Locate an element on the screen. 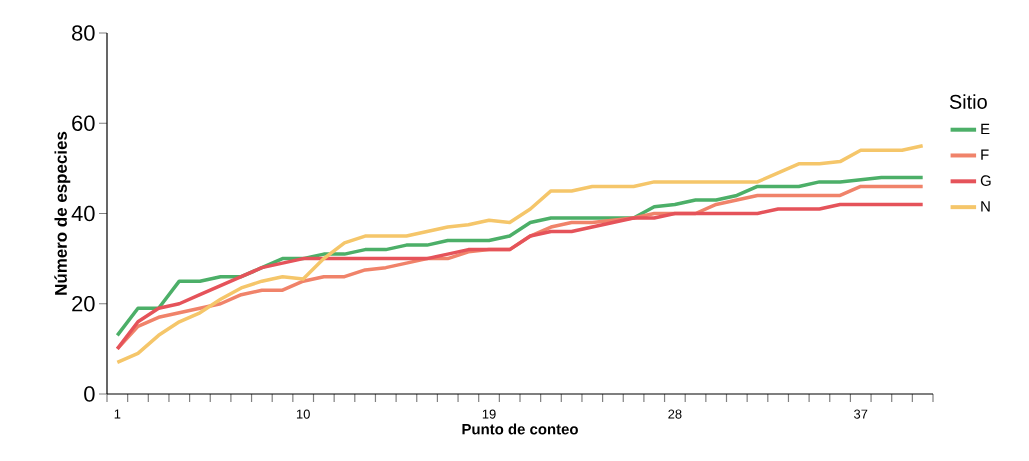 Image resolution: width=1029 pixels, height=461 pixels. y-tick-label: 40 is located at coordinates (83, 213).